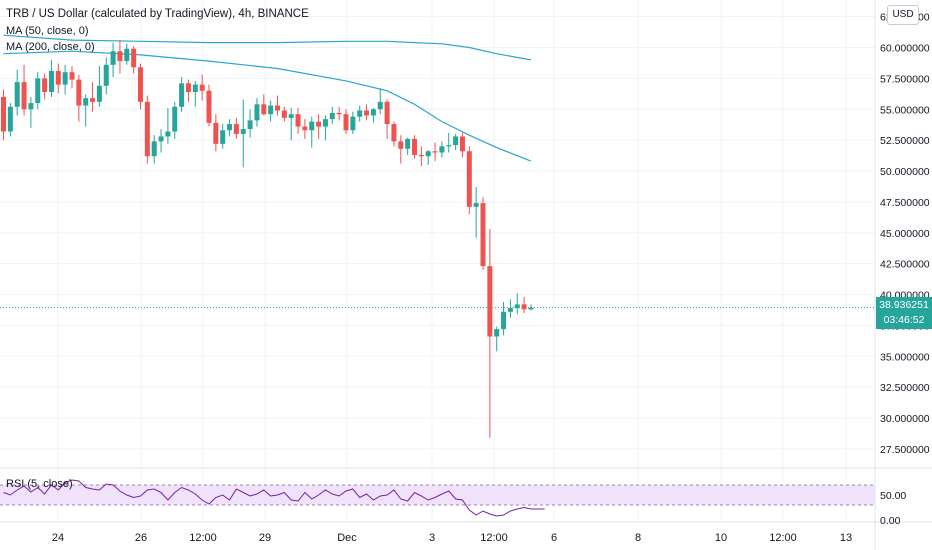 Image resolution: width=932 pixels, height=550 pixels. Describe the element at coordinates (721, 538) in the screenshot. I see `x-tick-label: 10` at that location.